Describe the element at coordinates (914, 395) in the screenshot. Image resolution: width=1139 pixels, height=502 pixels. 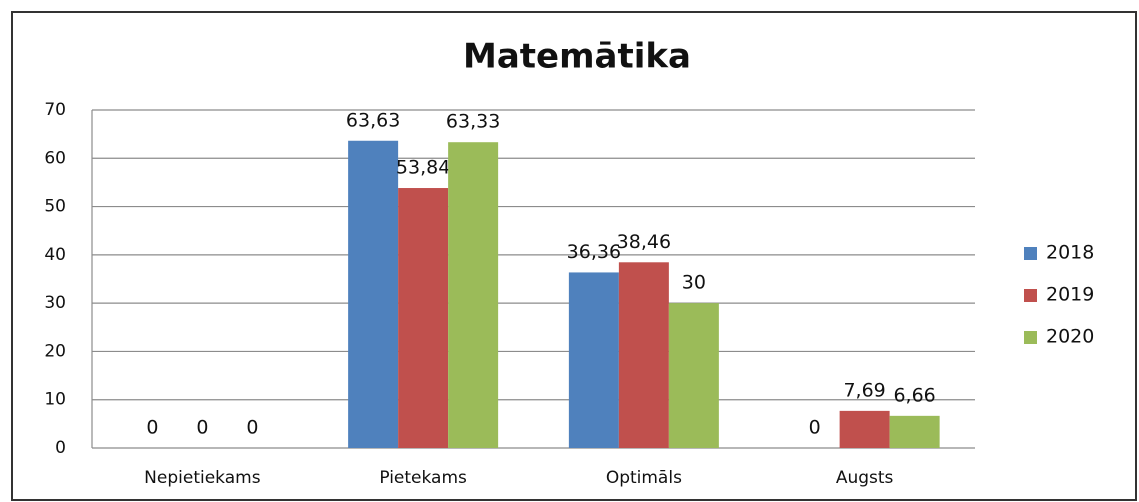
I see `value-label: 6,66` at that location.